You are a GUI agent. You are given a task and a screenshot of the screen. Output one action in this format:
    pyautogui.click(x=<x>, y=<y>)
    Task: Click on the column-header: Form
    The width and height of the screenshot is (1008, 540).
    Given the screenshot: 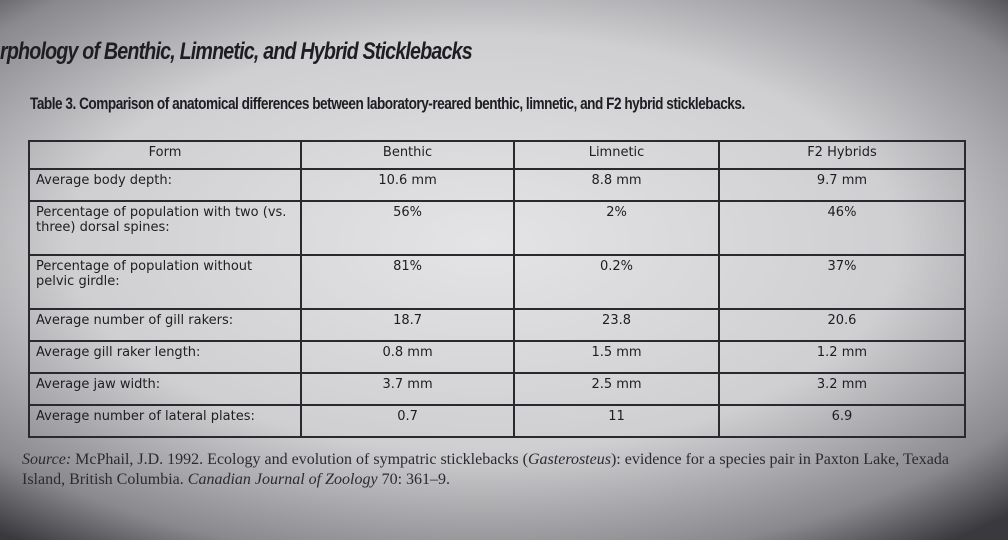 What is the action you would take?
    pyautogui.click(x=165, y=155)
    